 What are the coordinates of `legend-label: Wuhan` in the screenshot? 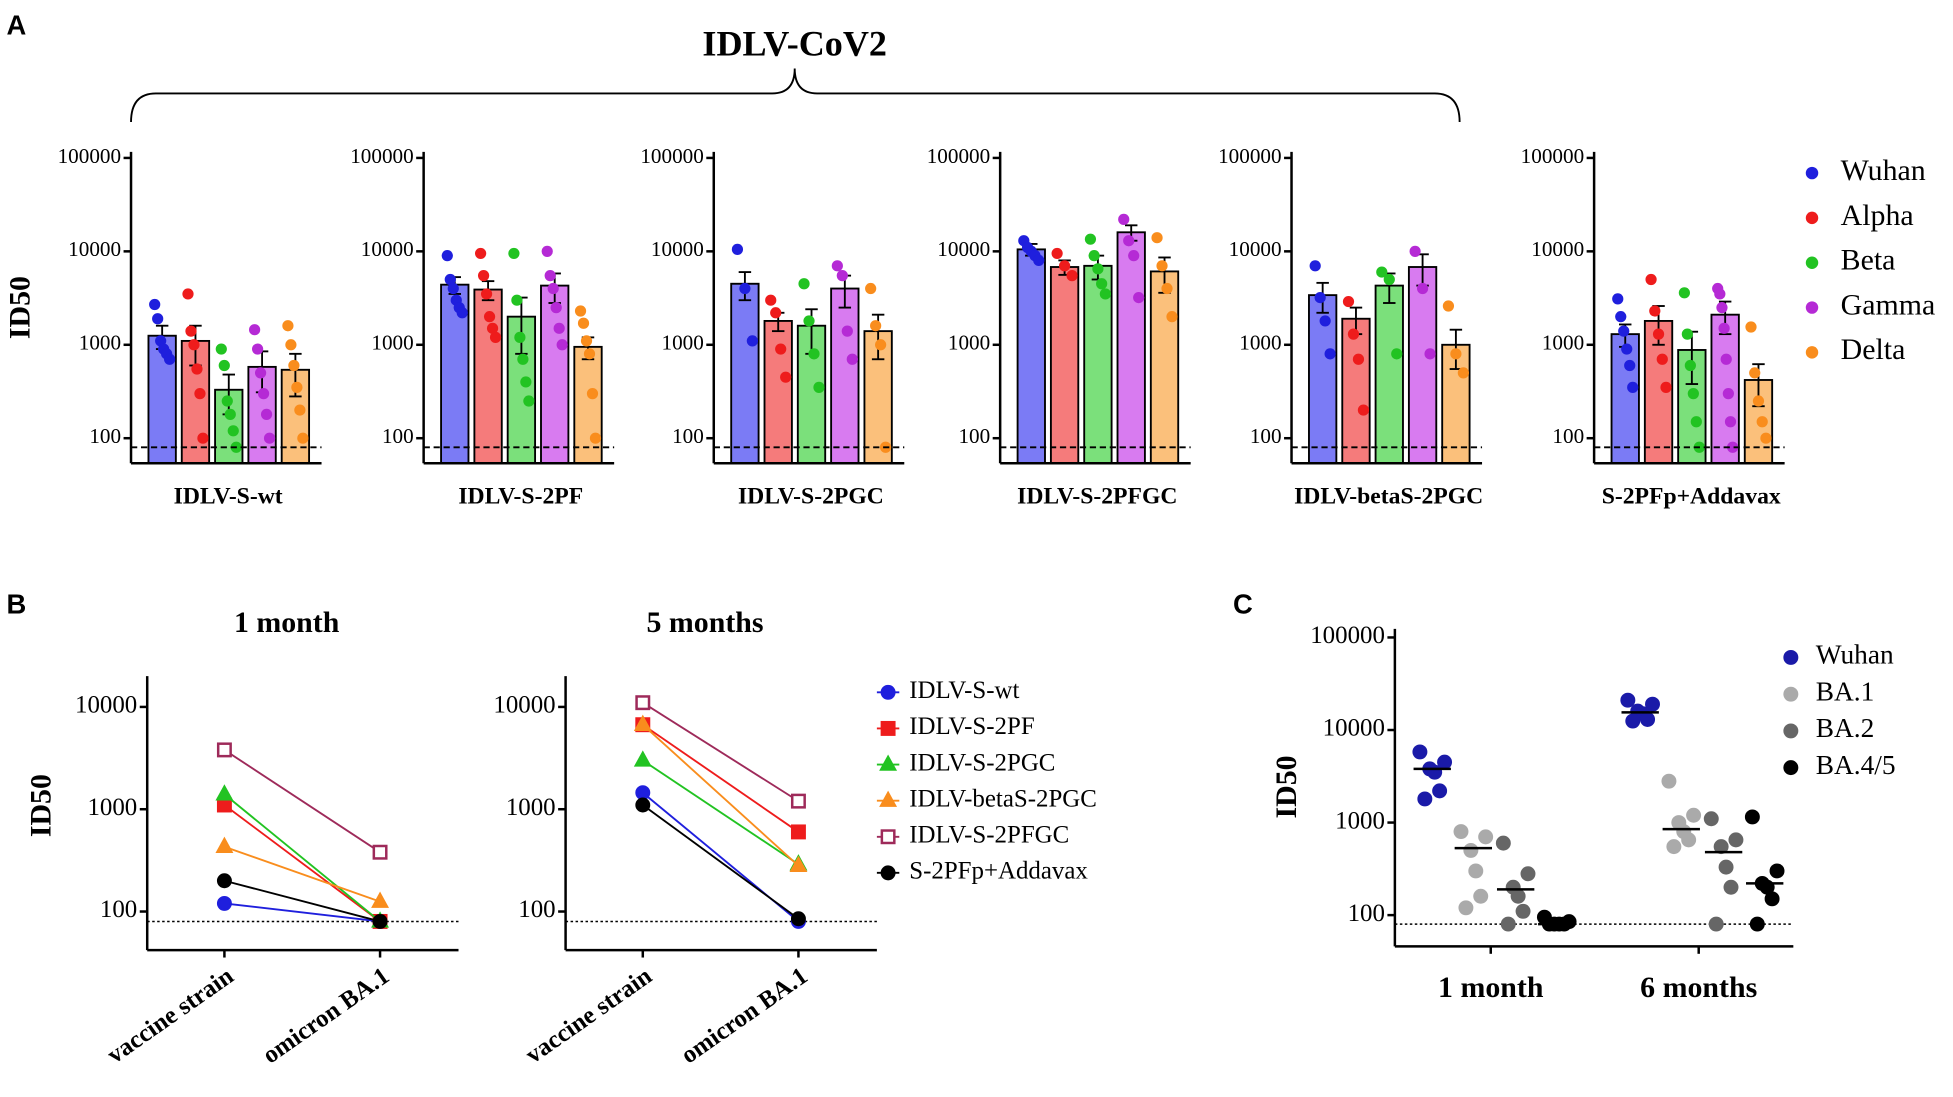 It's located at (1855, 655).